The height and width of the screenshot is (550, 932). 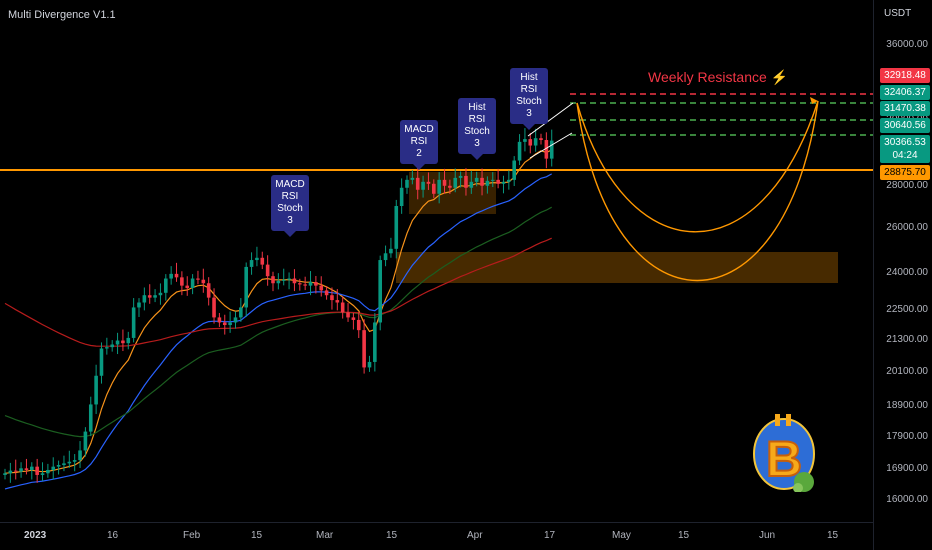 What do you see at coordinates (290, 206) in the screenshot?
I see `divergence-signal-label: MACD RSI Stoch 3` at bounding box center [290, 206].